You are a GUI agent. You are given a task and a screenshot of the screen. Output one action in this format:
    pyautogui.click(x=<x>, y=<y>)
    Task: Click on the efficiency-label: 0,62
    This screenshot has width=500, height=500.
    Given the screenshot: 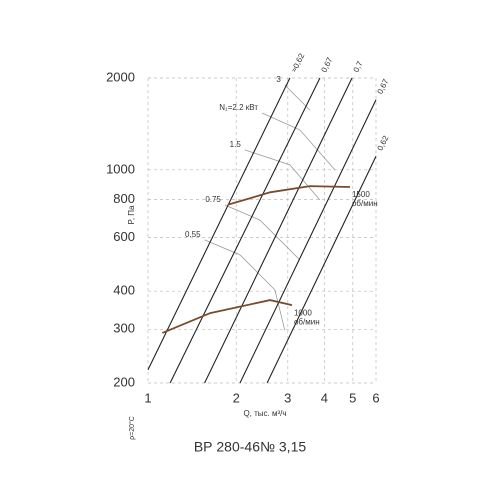 What is the action you would take?
    pyautogui.click(x=383, y=143)
    